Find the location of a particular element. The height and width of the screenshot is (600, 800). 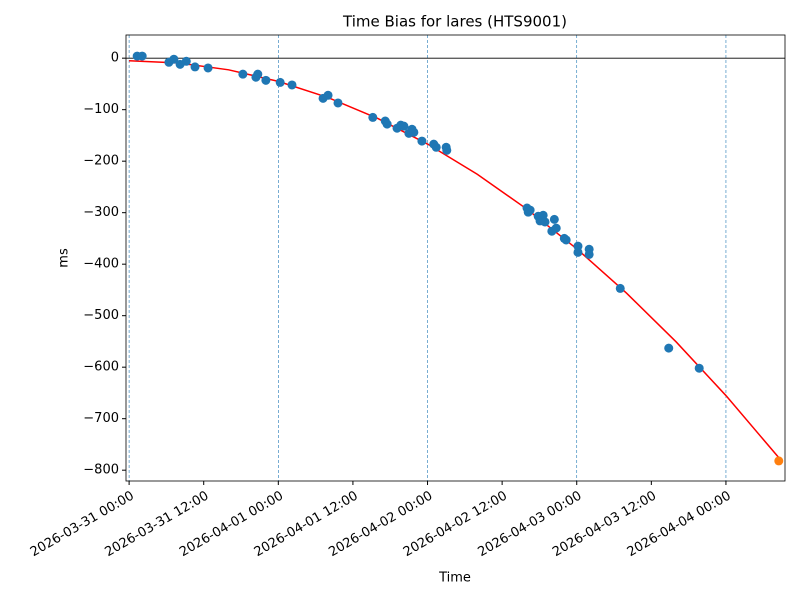

y-tick-label: −500 is located at coordinates (101, 315).